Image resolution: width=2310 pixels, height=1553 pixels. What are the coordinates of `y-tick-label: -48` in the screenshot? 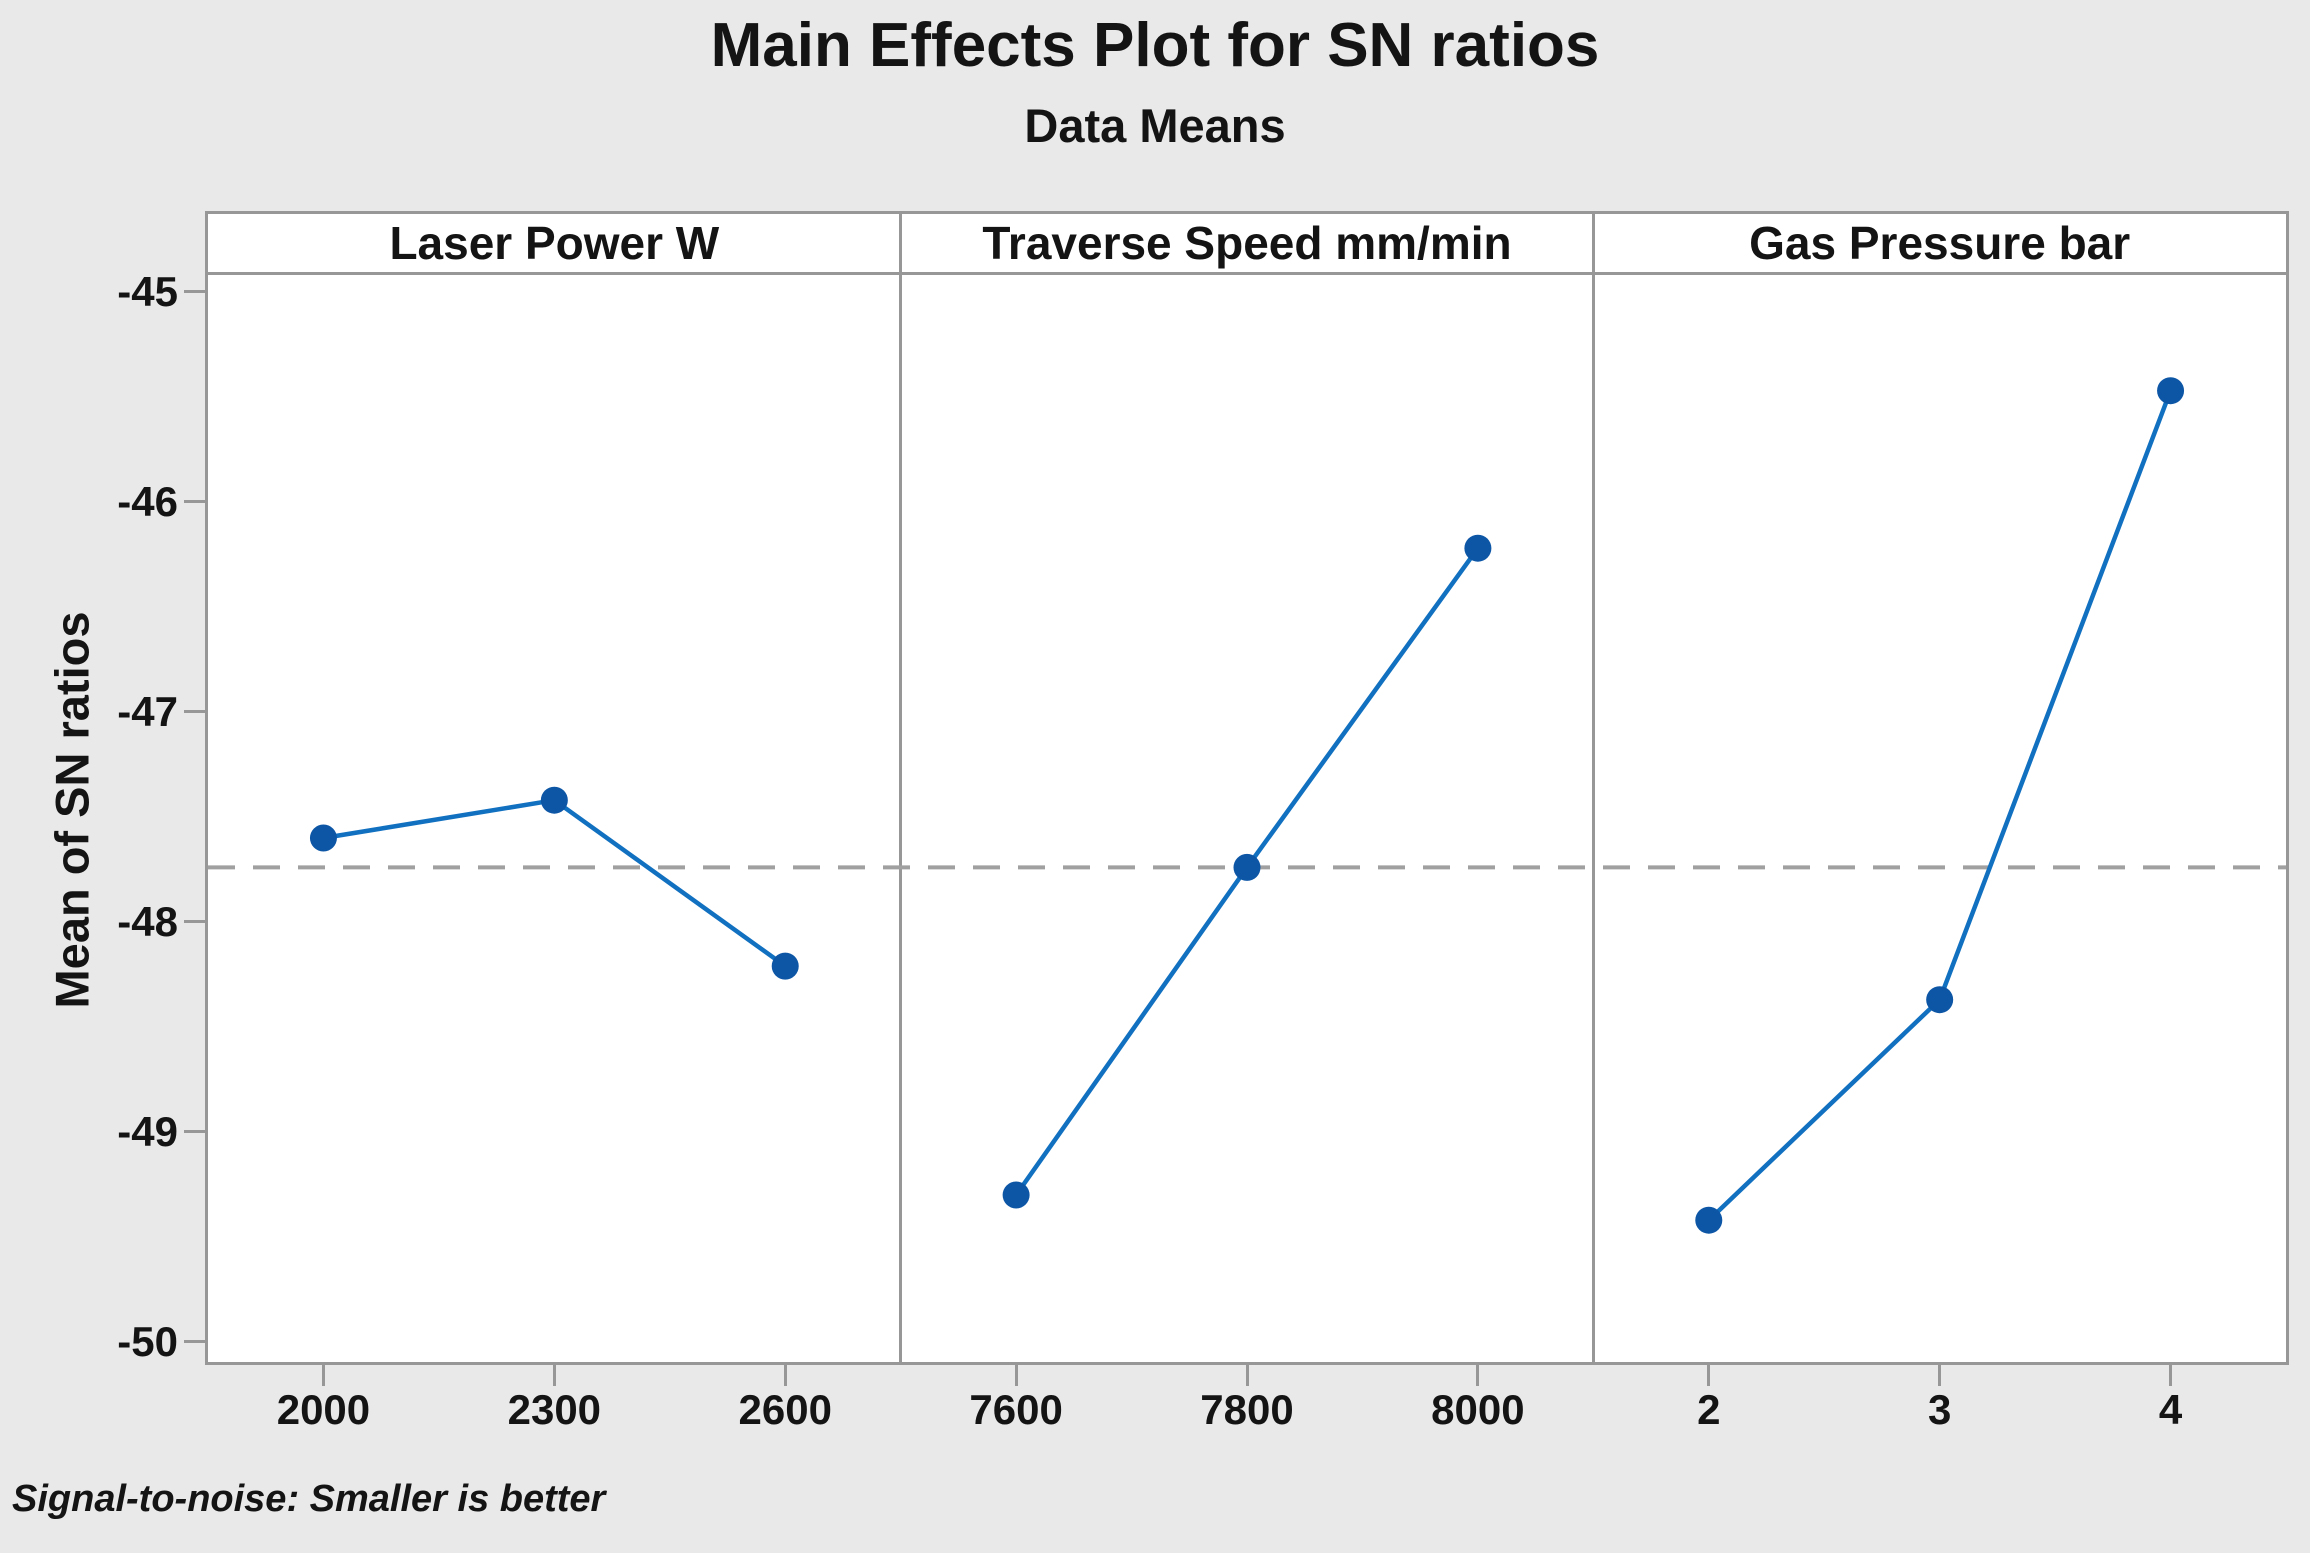 It's located at (147, 921).